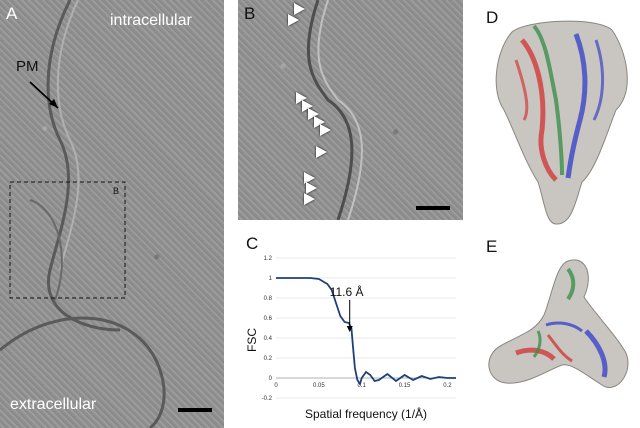 This screenshot has height=428, width=640. What do you see at coordinates (558, 323) in the screenshot?
I see `protein-density-map-top` at bounding box center [558, 323].